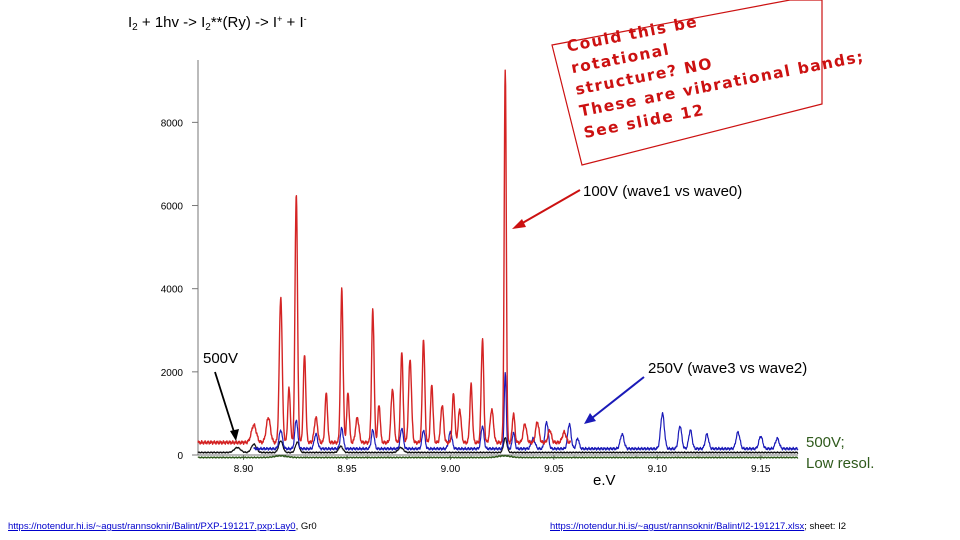  I want to click on note-box-outline, so click(687, 83).